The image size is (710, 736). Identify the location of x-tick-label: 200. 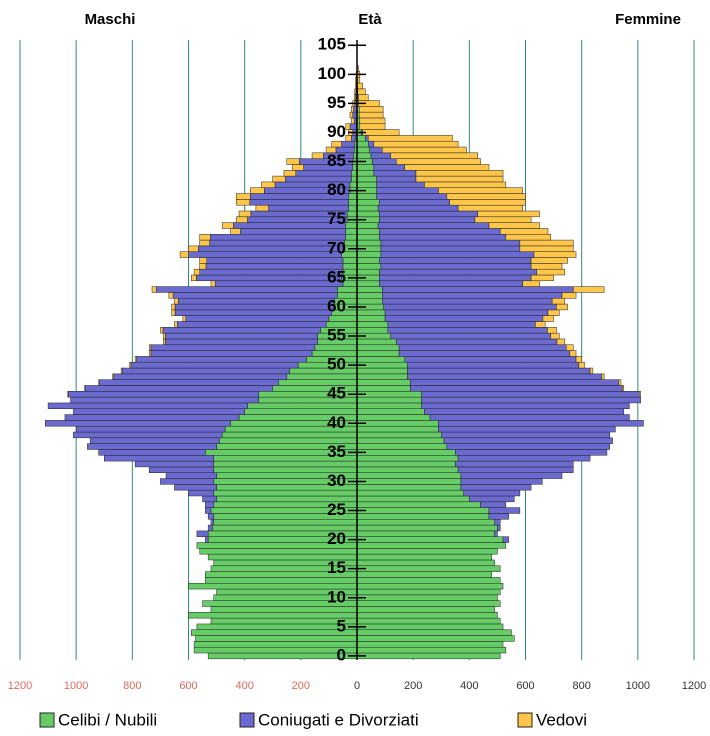
(301, 686).